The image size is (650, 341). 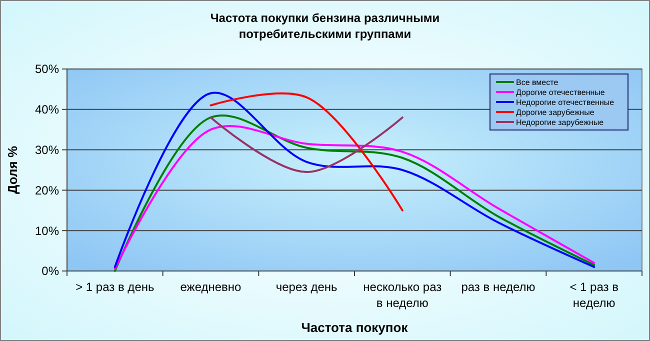 What do you see at coordinates (115, 287) in the screenshot?
I see `x-tick-label: > 1 раз в день` at bounding box center [115, 287].